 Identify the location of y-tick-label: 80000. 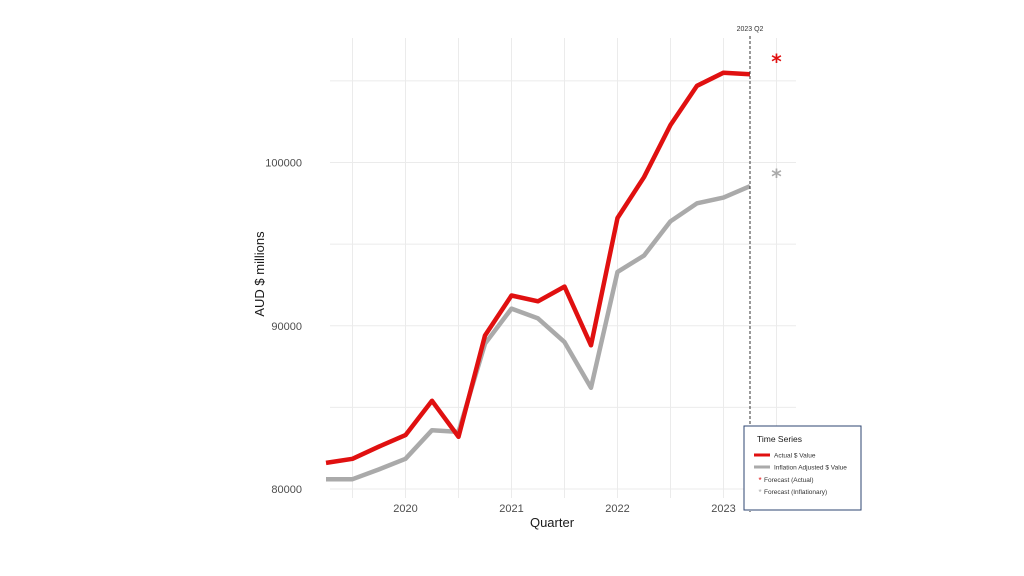
(286, 490).